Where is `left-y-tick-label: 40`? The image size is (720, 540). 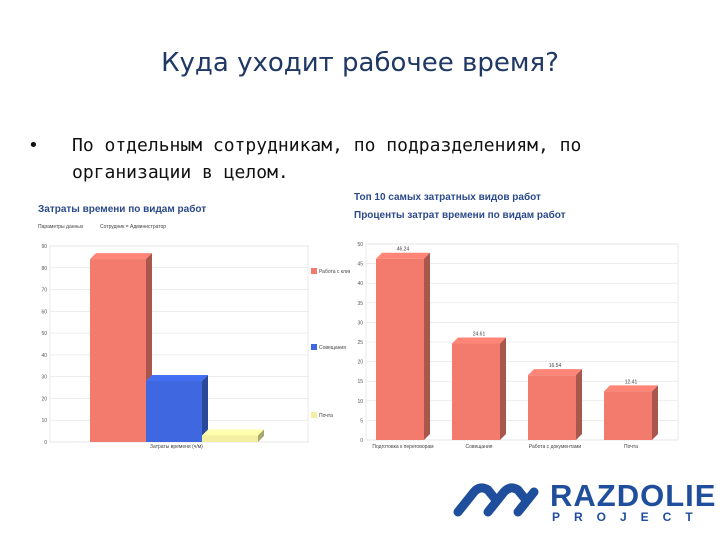 left-y-tick-label: 40 is located at coordinates (44, 356).